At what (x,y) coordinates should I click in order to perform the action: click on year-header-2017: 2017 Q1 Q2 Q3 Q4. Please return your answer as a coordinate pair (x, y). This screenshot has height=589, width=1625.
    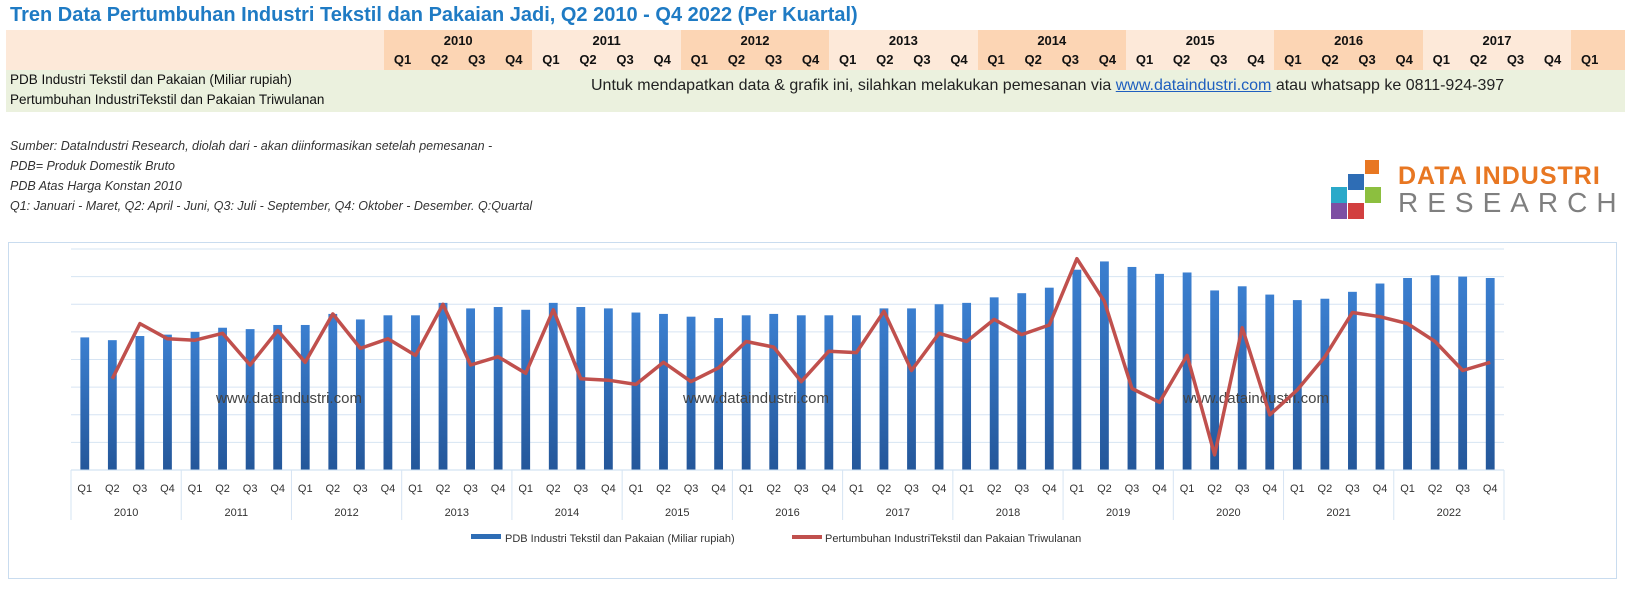
    Looking at the image, I should click on (1497, 50).